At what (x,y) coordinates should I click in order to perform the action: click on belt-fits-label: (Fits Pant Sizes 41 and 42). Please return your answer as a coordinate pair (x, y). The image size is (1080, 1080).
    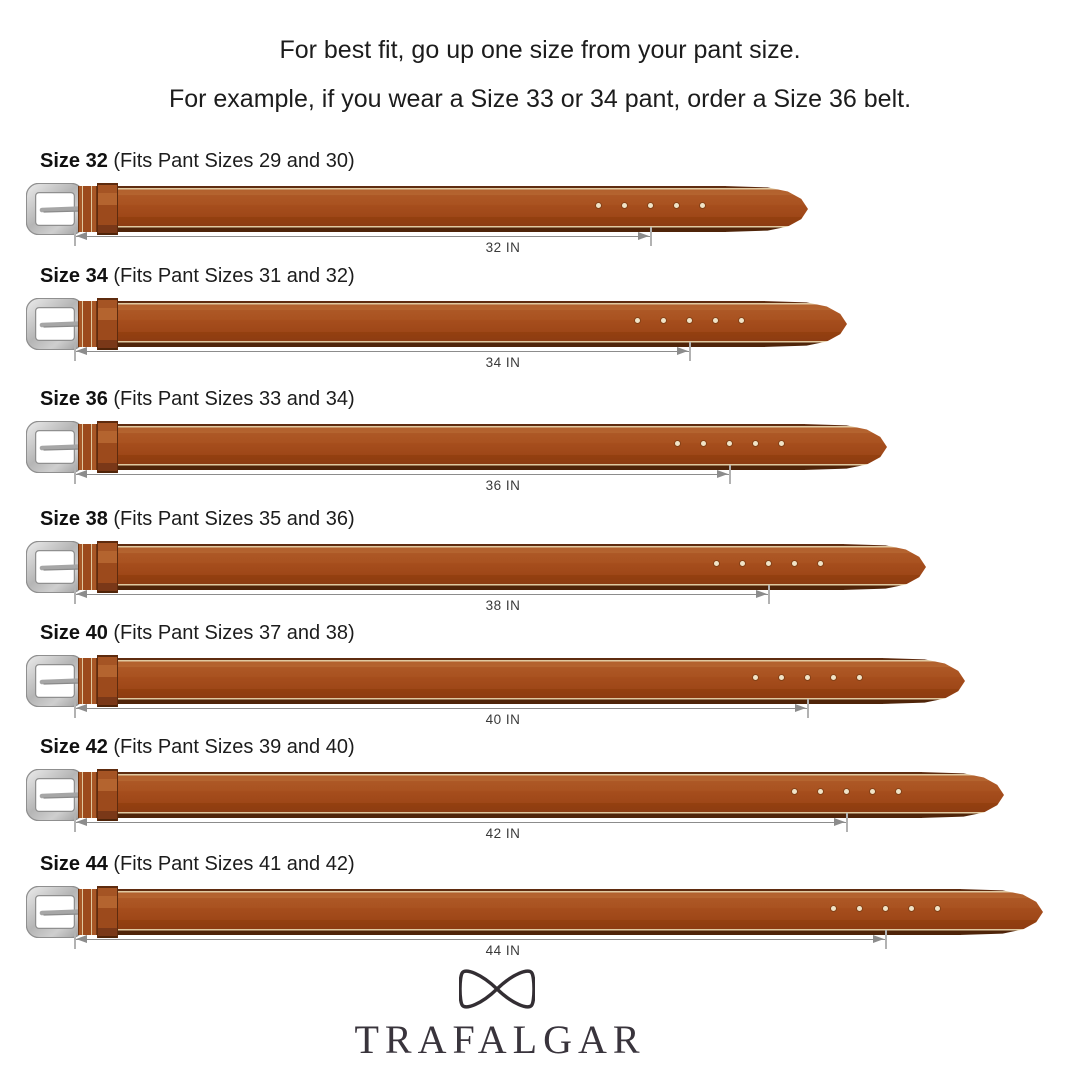
    Looking at the image, I should click on (234, 864).